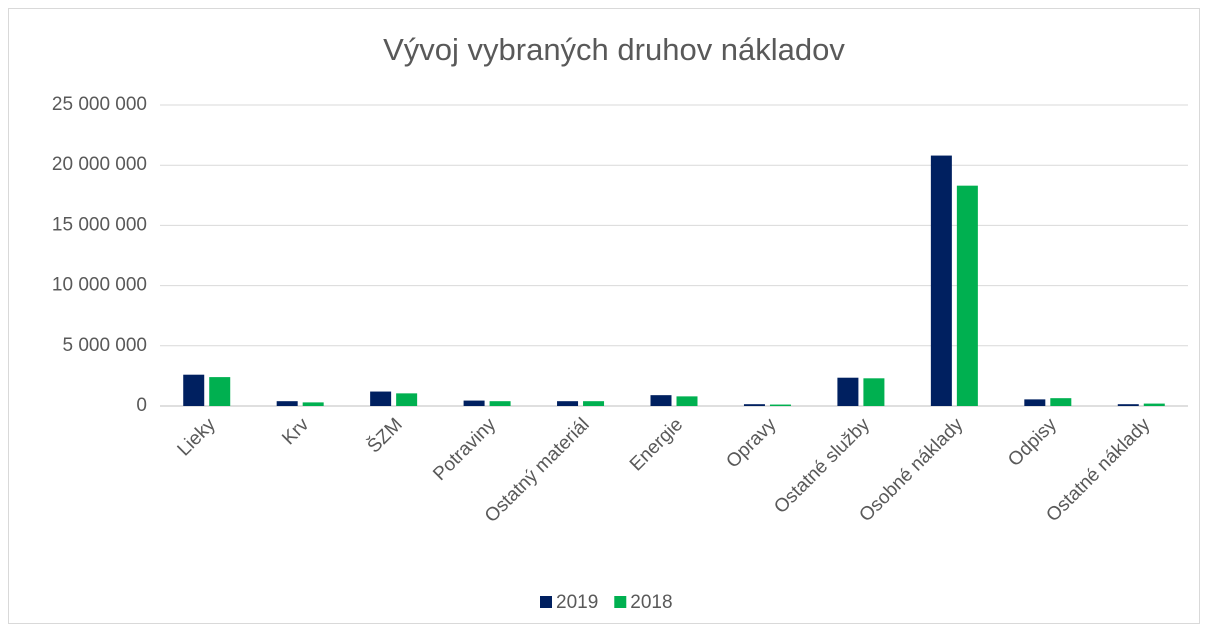 Image resolution: width=1208 pixels, height=637 pixels. Describe the element at coordinates (651, 602) in the screenshot. I see `legend-label: 2018` at that location.